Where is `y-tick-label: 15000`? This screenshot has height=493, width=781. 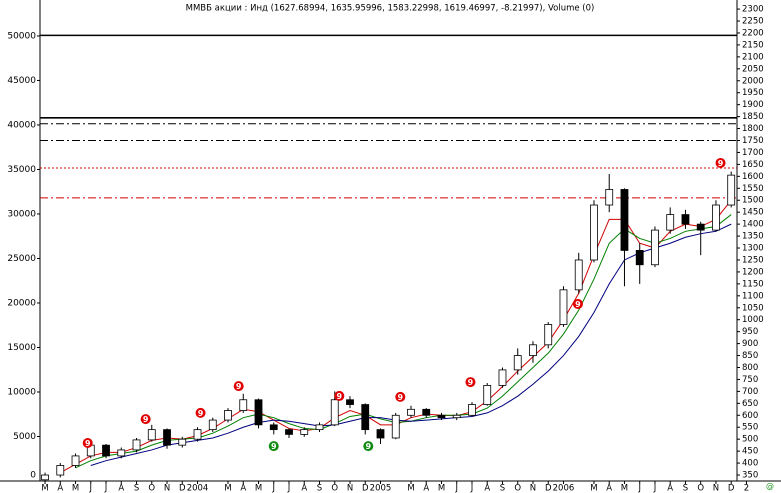 y-tick-label: 15000 is located at coordinates (21, 348).